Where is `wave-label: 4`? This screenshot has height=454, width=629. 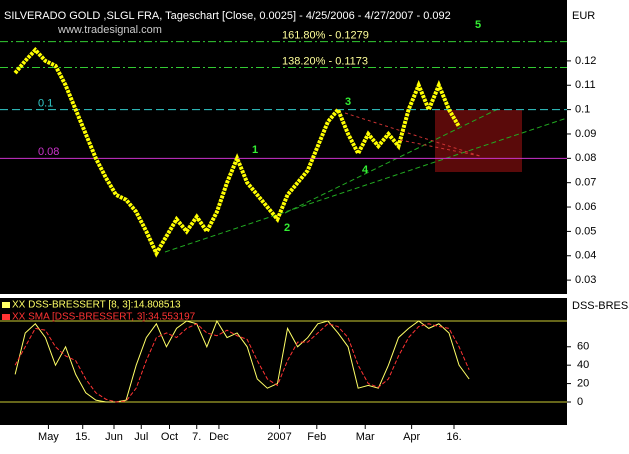
wave-label: 4 is located at coordinates (365, 170).